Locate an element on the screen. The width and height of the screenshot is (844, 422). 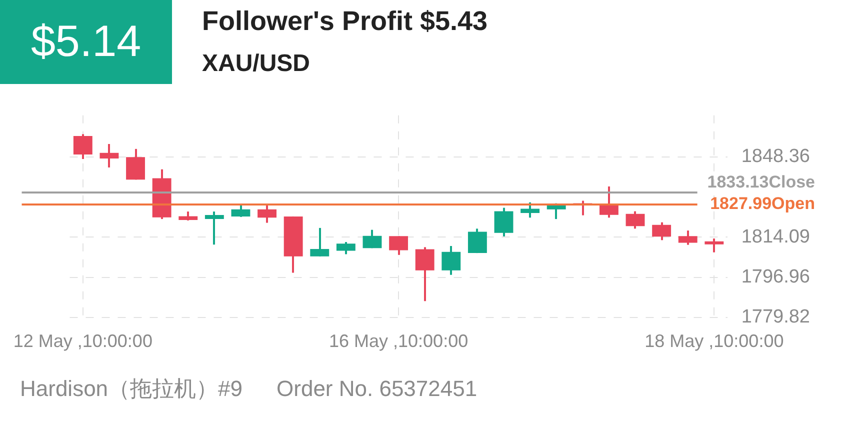
text: Order No. 65372451 is located at coordinates (377, 388).